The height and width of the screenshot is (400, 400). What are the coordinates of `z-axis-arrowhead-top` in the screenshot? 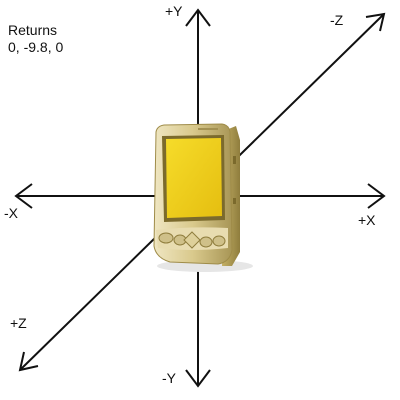 It's located at (375, 22).